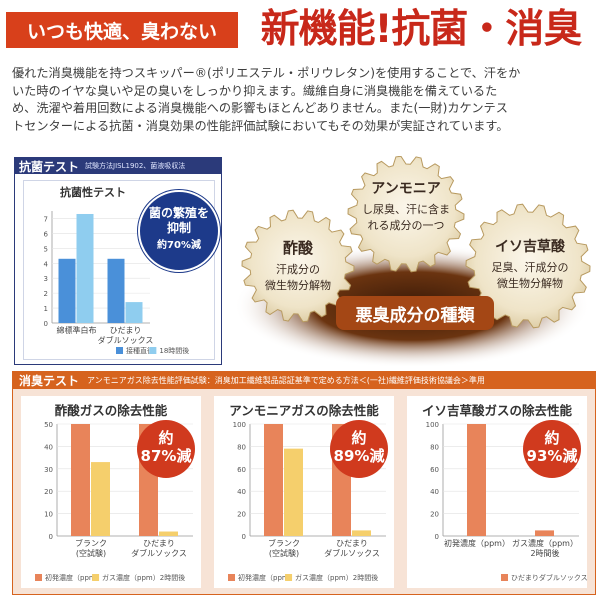 The image size is (600, 597). Describe the element at coordinates (496, 410) in the screenshot. I see `chart-title: イソ吉草酸ガスの除去性能` at that location.